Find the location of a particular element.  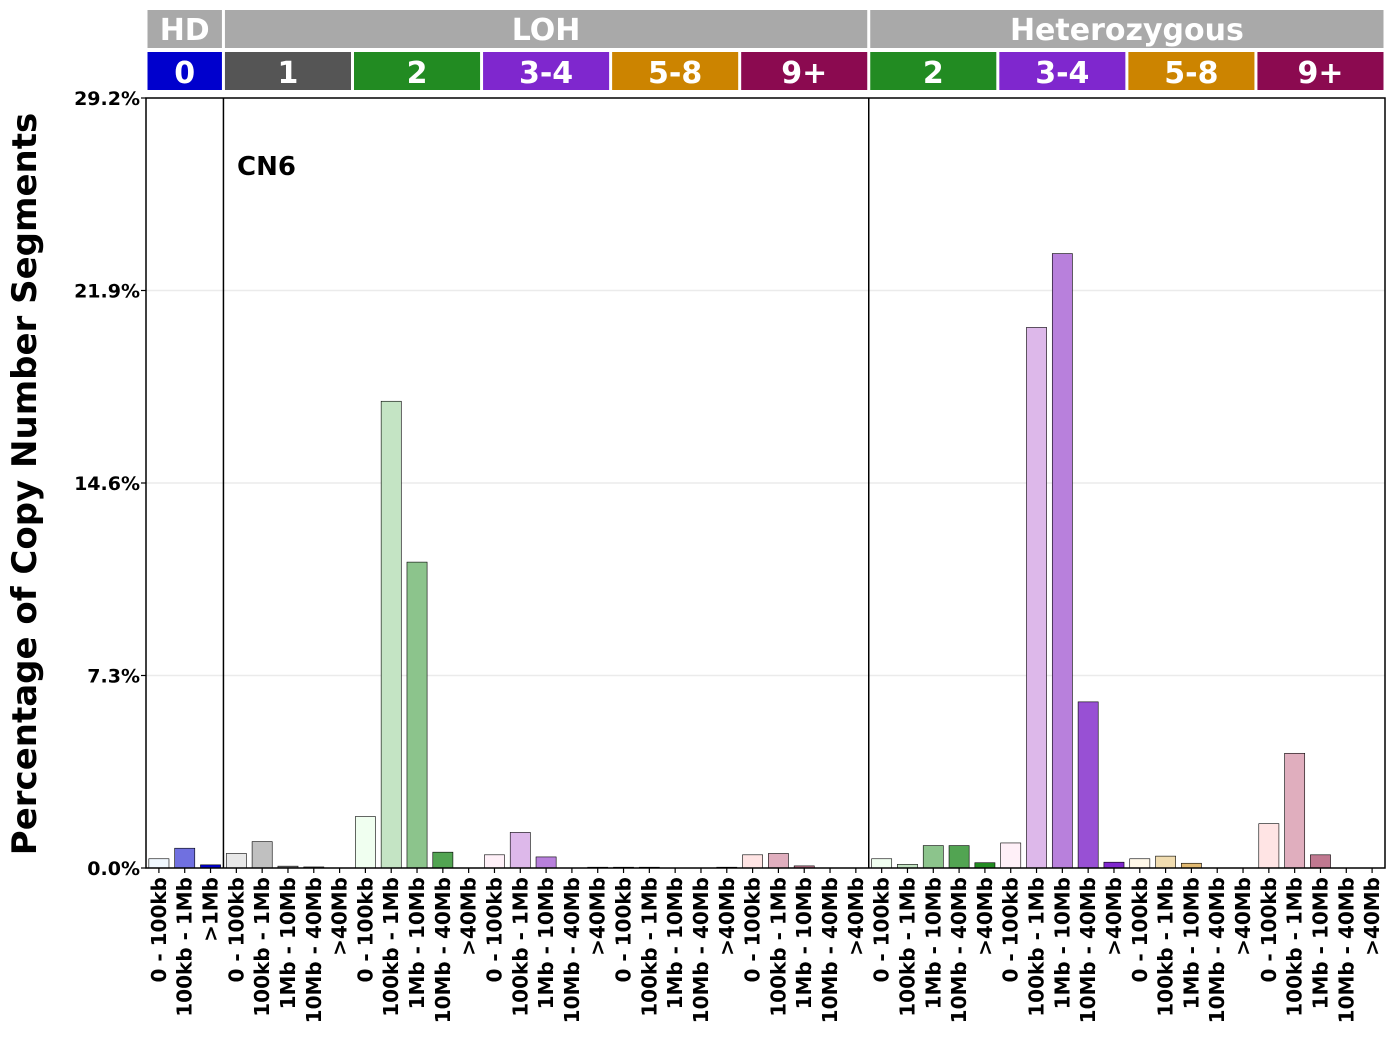

cn-annotation: CN6 is located at coordinates (266, 167).